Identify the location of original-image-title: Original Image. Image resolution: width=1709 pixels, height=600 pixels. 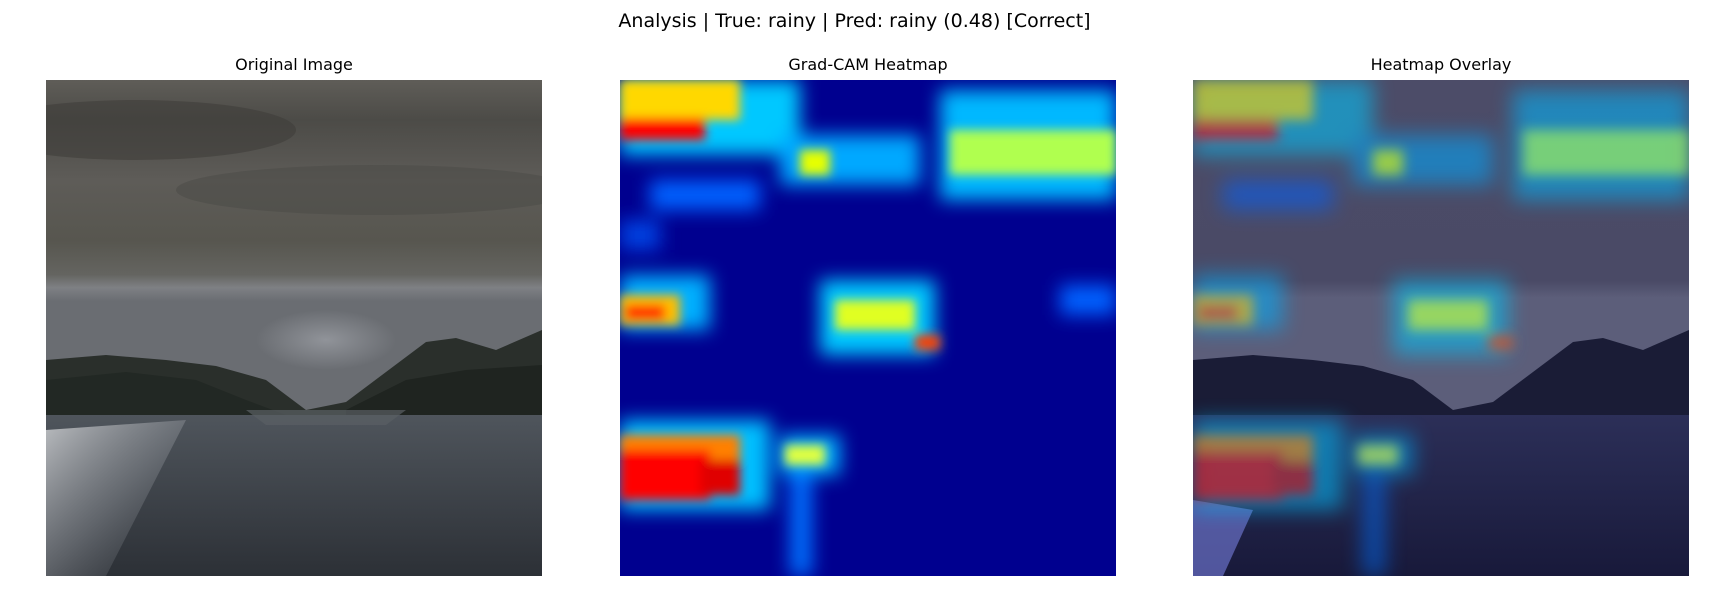
(294, 64).